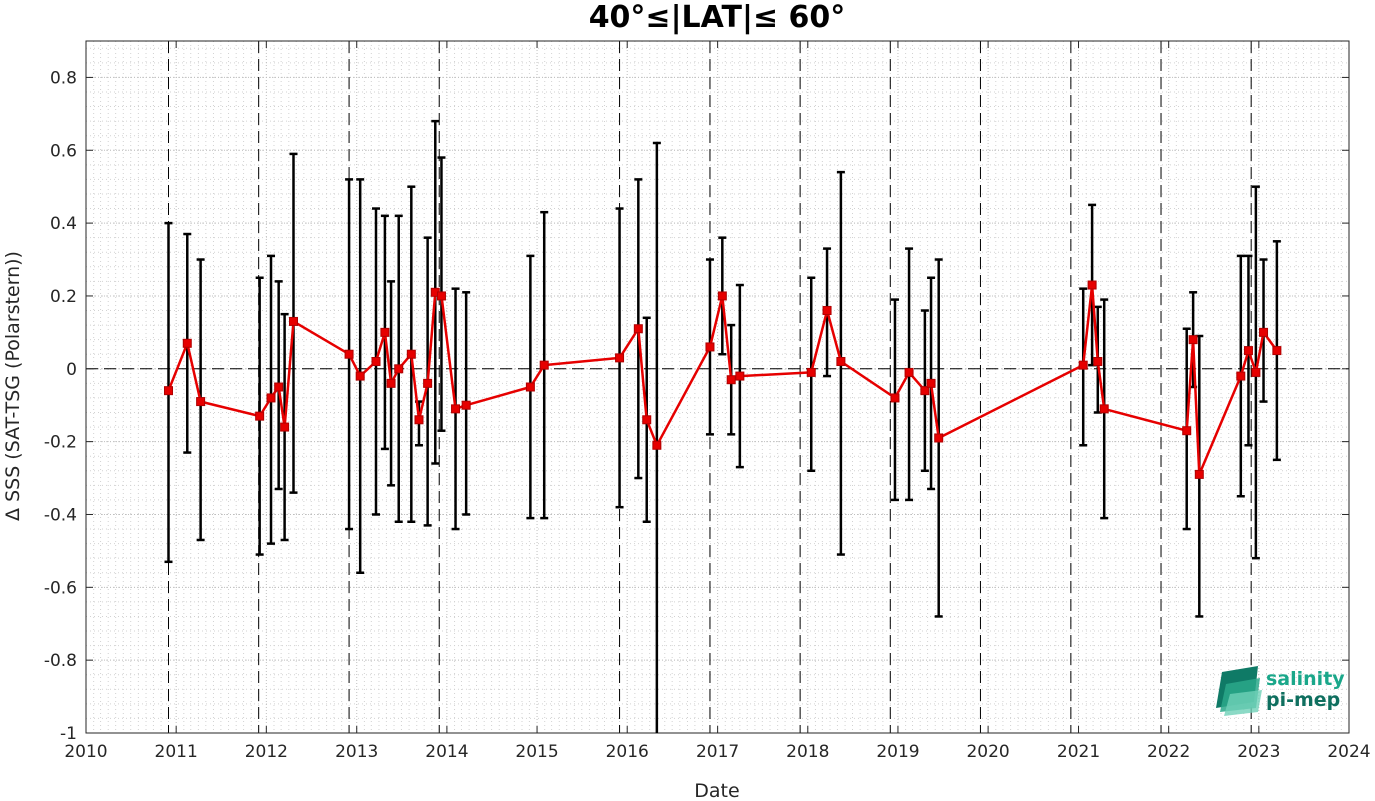 This screenshot has width=1375, height=801. Describe the element at coordinates (1305, 679) in the screenshot. I see `logo-text-salinity: salinity` at that location.